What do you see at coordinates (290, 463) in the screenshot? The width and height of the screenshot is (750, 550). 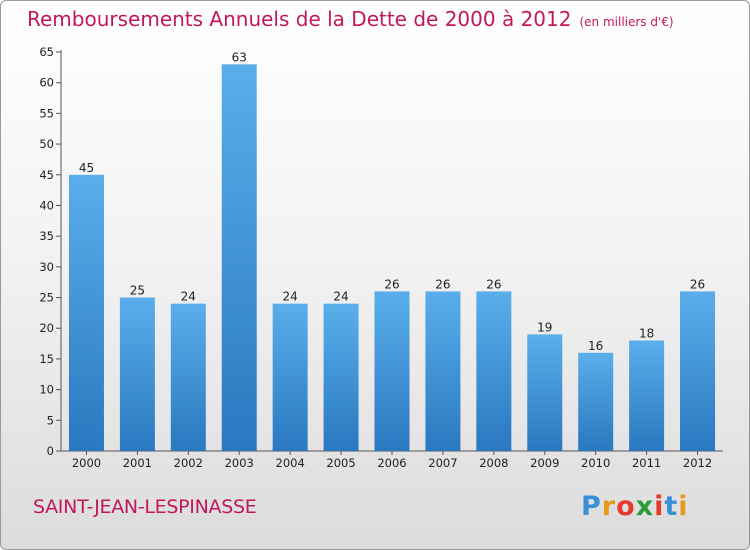 I see `x-tick-label: 2004` at bounding box center [290, 463].